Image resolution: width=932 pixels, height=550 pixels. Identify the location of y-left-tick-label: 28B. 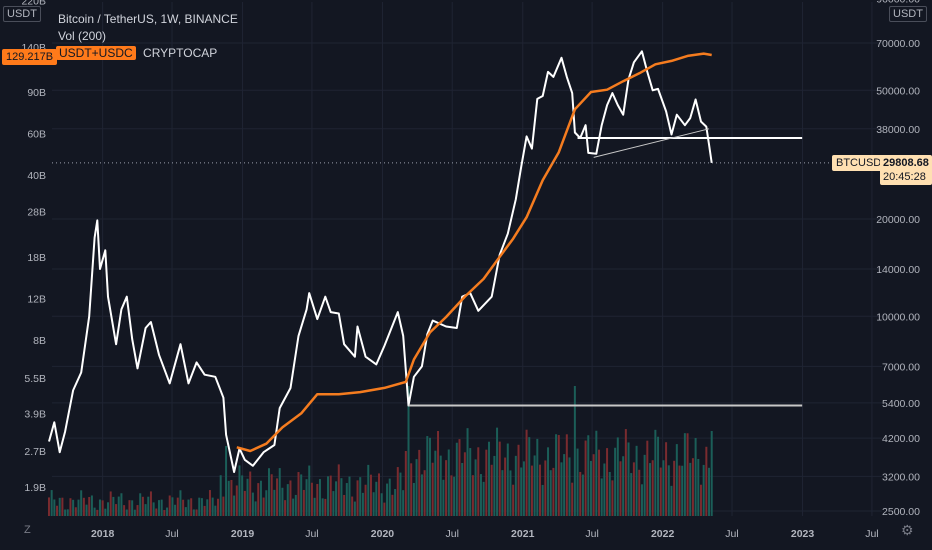
(36, 213).